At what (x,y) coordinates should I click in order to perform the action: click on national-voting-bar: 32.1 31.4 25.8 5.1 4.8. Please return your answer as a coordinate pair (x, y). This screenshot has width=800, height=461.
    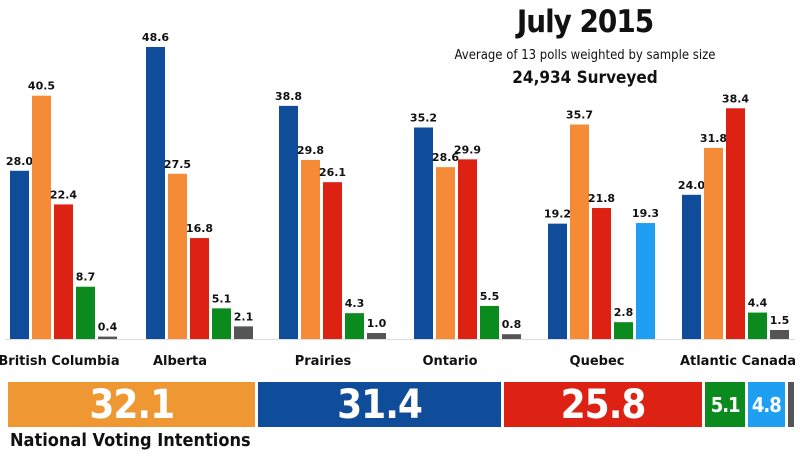
    Looking at the image, I should click on (401, 404).